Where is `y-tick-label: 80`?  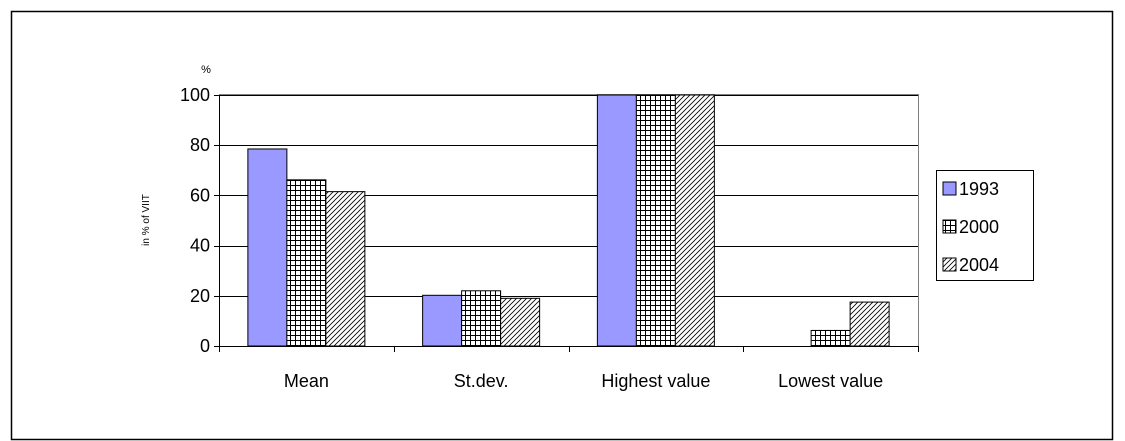
y-tick-label: 80 is located at coordinates (200, 145).